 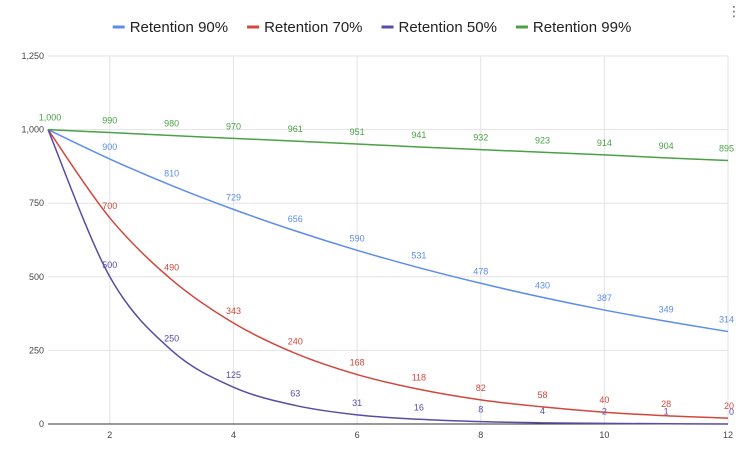 I want to click on data-label: 4, so click(x=542, y=411).